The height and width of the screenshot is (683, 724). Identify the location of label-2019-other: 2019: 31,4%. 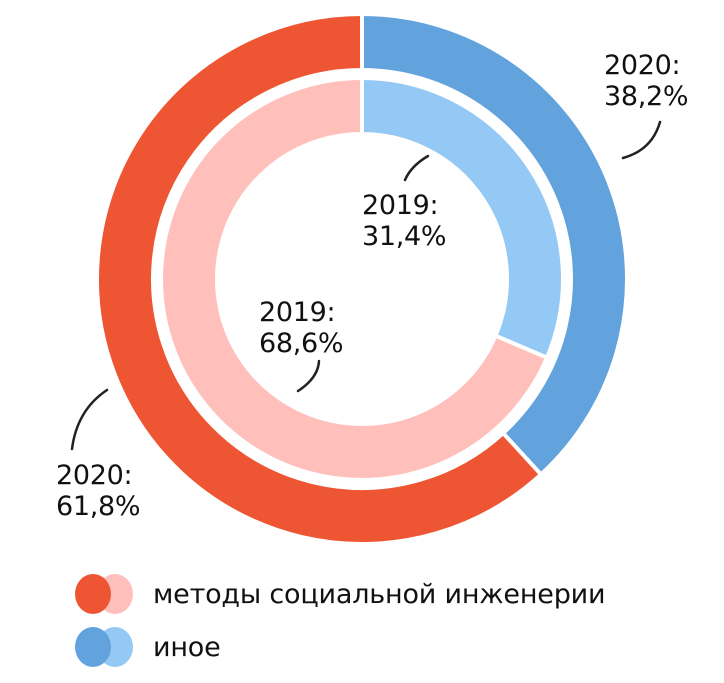
(404, 221).